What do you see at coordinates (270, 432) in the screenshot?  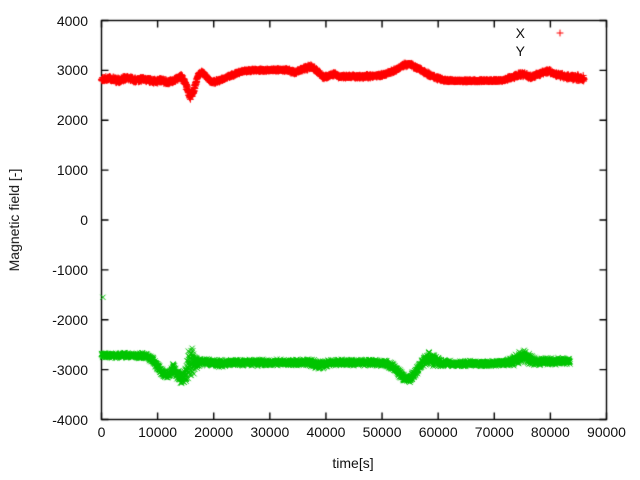 I see `x-tick-label: 30000` at bounding box center [270, 432].